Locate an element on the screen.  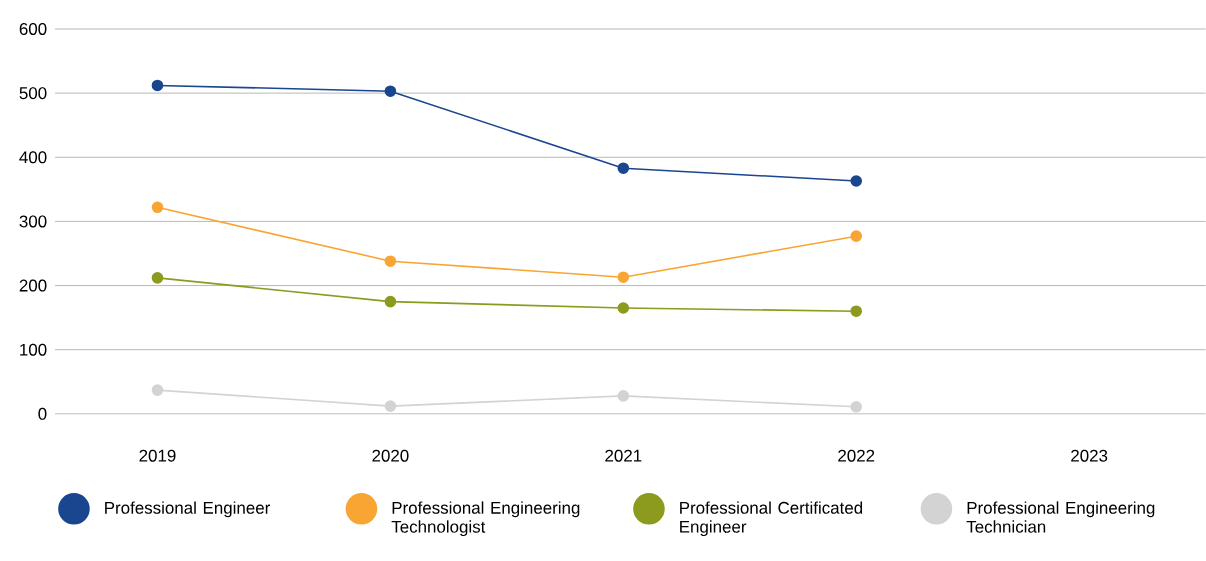
legend-label: Professional Engineering Technician is located at coordinates (1060, 517).